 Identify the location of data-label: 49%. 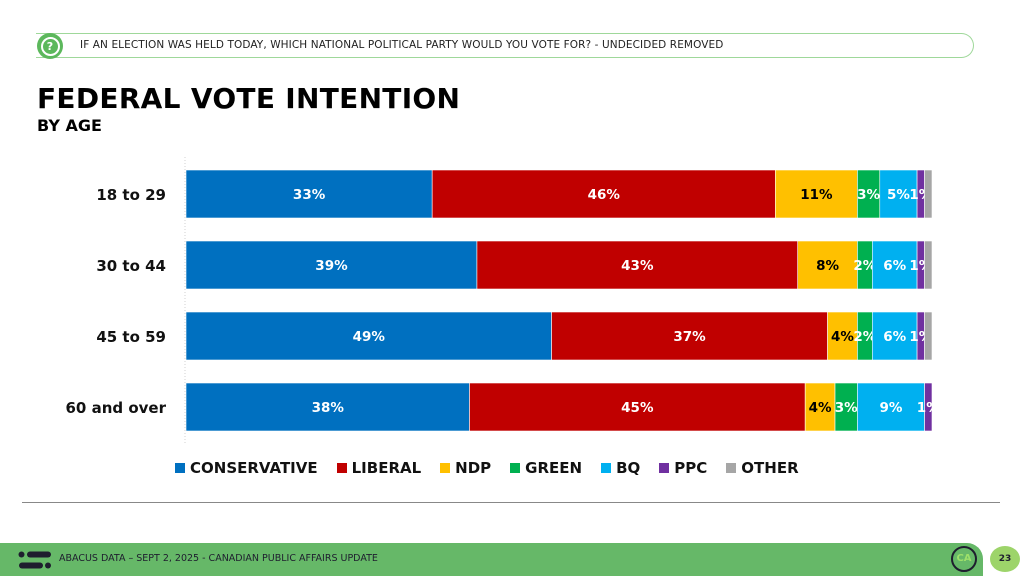
(369, 337).